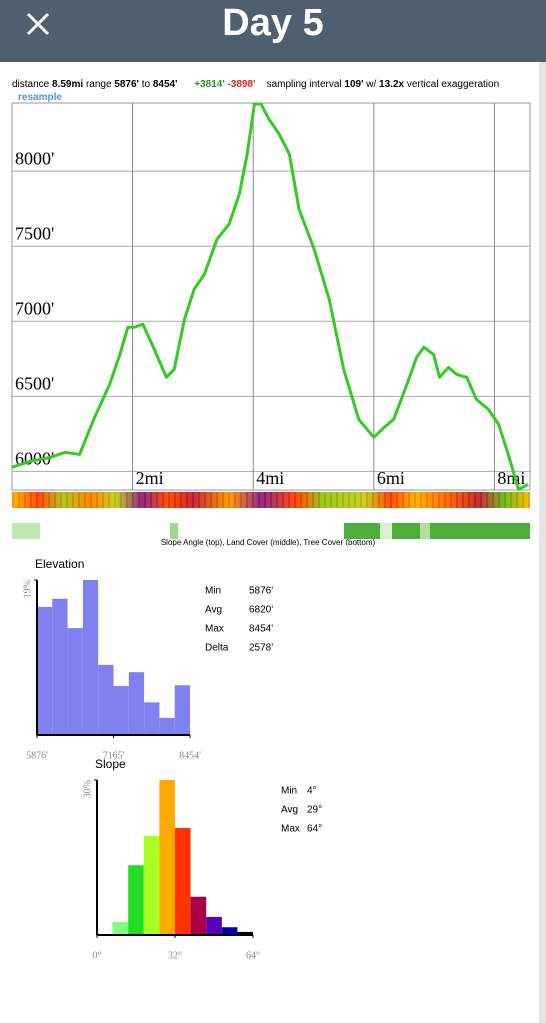 The width and height of the screenshot is (546, 1023). What do you see at coordinates (150, 478) in the screenshot?
I see `x-tick-label: 2mi` at bounding box center [150, 478].